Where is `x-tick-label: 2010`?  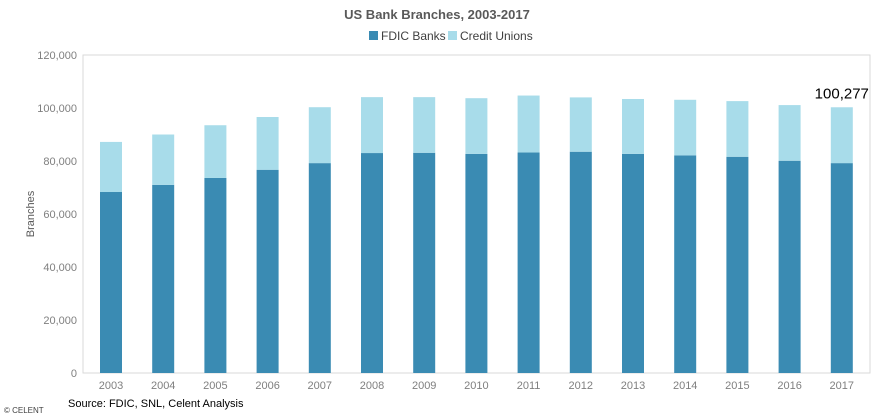
x-tick-label: 2010 is located at coordinates (476, 386).